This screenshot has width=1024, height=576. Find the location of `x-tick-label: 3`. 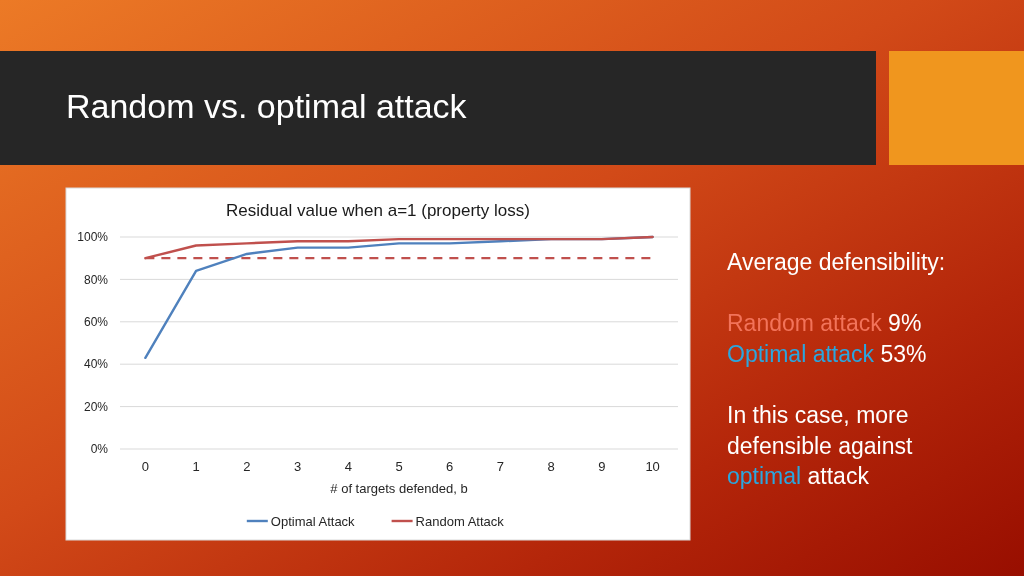

x-tick-label: 3 is located at coordinates (297, 466).